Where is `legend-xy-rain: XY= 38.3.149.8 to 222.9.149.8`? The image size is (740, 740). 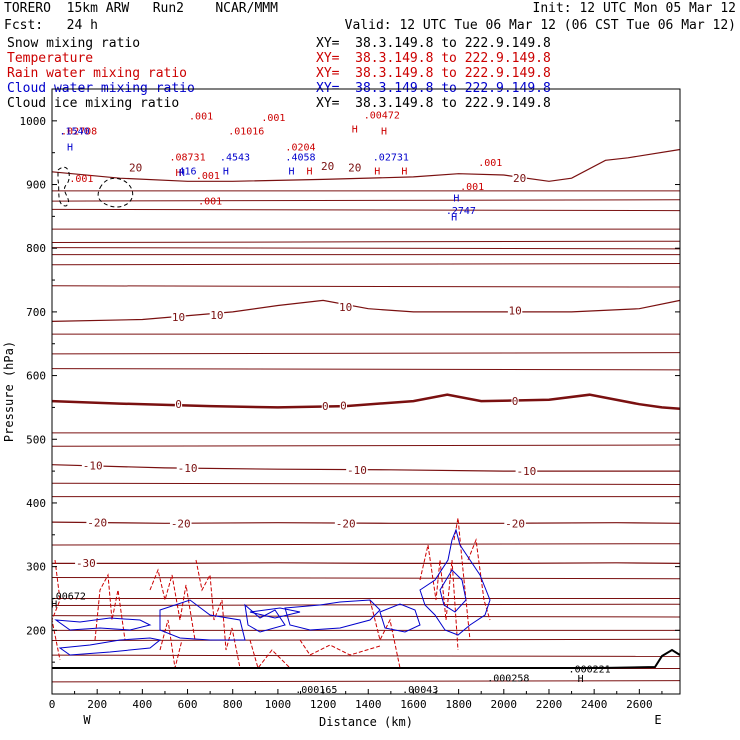
legend-xy-rain: XY= 38.3.149.8 to 222.9.149.8 is located at coordinates (433, 73).